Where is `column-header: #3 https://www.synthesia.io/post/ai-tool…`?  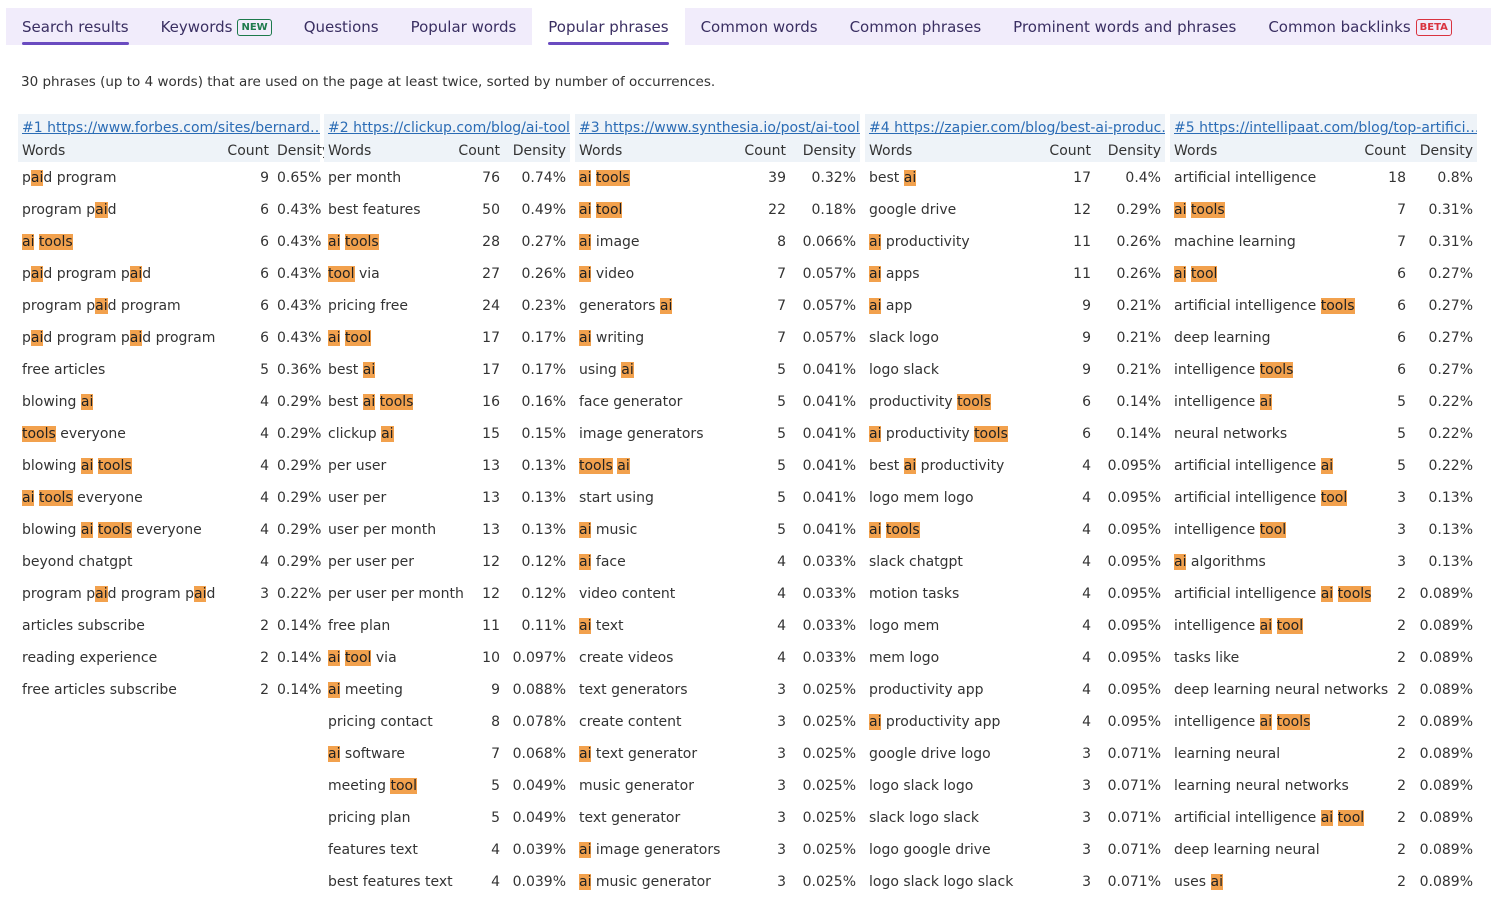 column-header: #3 https://www.synthesia.io/post/ai-tool… is located at coordinates (717, 138).